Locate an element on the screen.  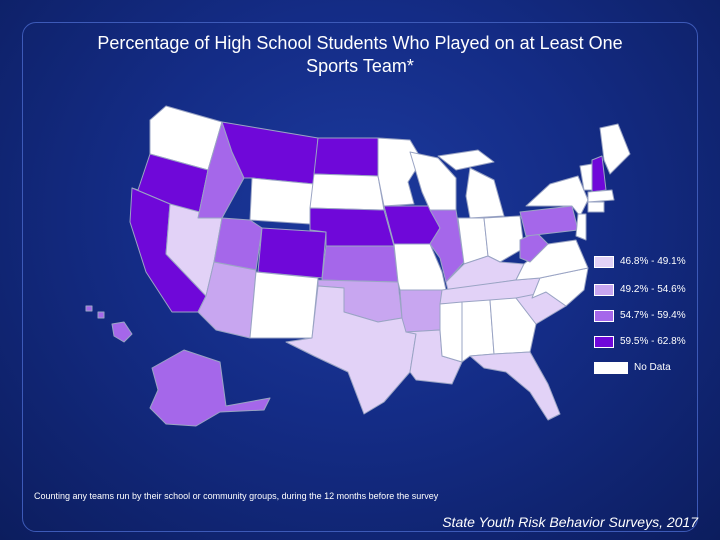
state-connecticut is located at coordinates (596, 207).